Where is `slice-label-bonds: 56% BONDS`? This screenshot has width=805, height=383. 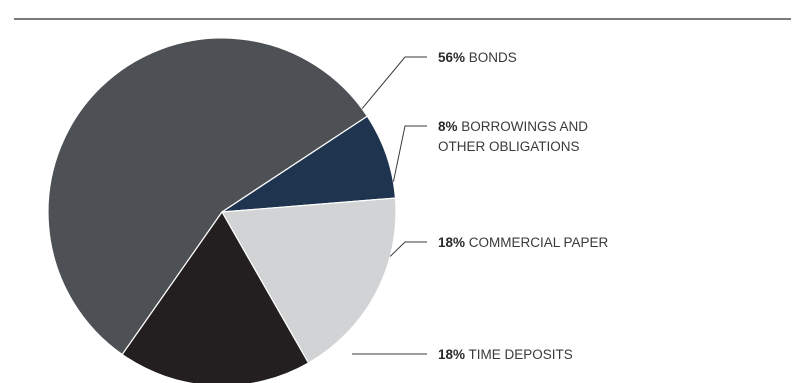
slice-label-bonds: 56% BONDS is located at coordinates (477, 57).